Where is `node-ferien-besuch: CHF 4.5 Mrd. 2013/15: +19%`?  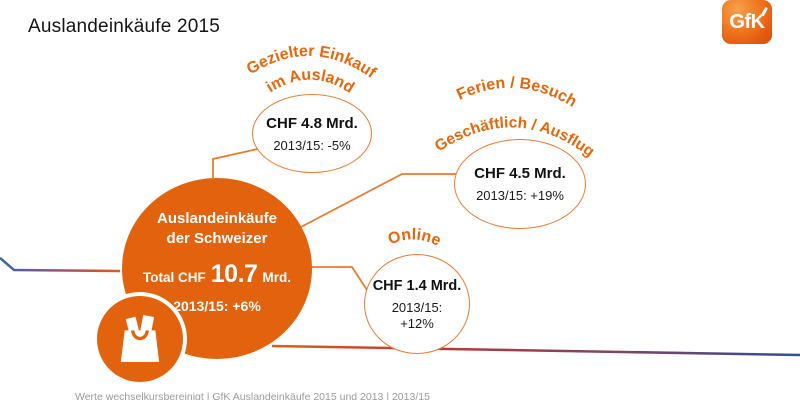
node-ferien-besuch: CHF 4.5 Mrd. 2013/15: +19% is located at coordinates (520, 184).